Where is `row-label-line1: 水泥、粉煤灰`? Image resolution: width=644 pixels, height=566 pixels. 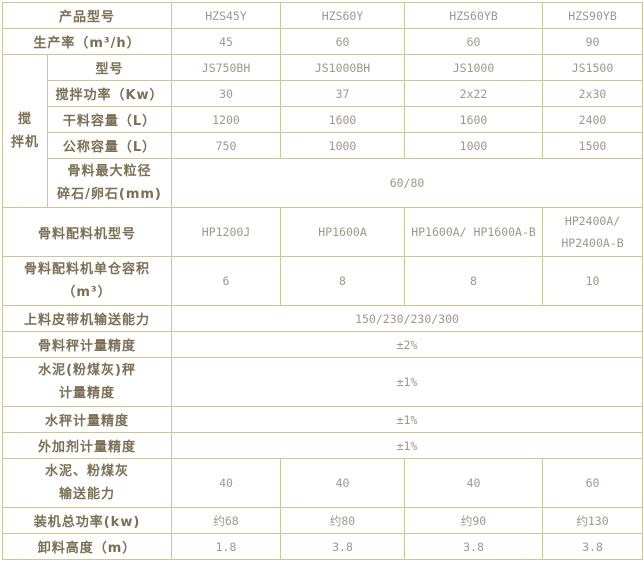 row-label-line1: 水泥、粉煤灰 is located at coordinates (87, 471).